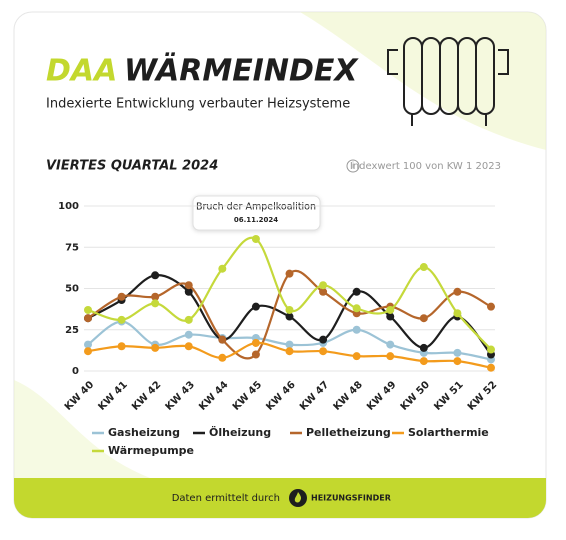 The width and height of the screenshot is (566, 540). Describe the element at coordinates (240, 432) in the screenshot. I see `legend-label: Ölheizung` at that location.